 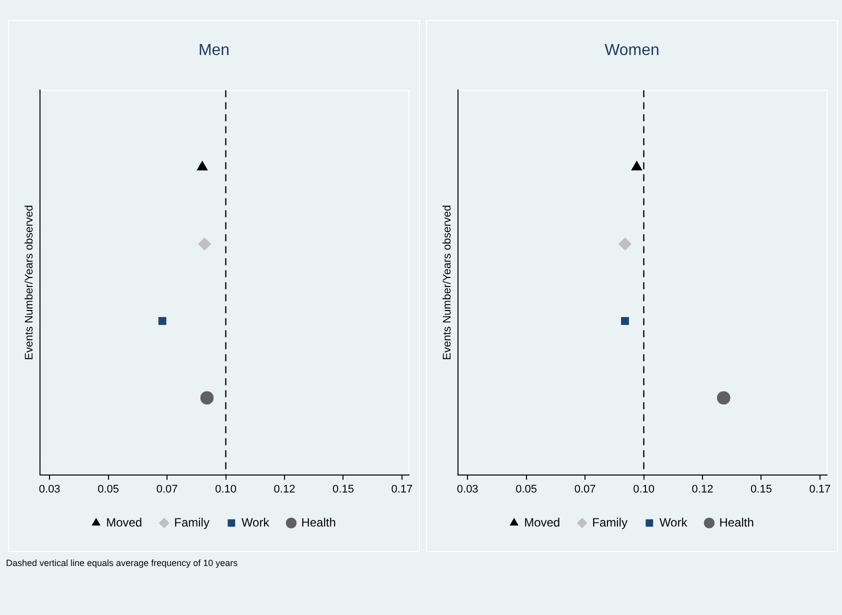 I want to click on chart-title: Women, so click(x=632, y=51).